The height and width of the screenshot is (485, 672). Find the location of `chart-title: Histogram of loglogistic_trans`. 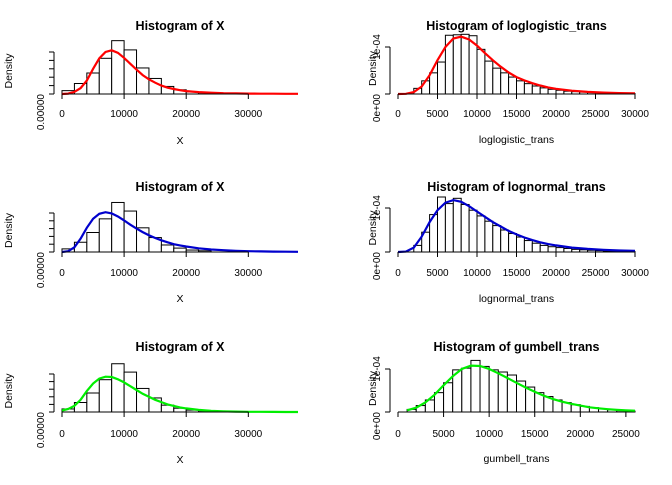

chart-title: Histogram of loglogistic_trans is located at coordinates (516, 26).